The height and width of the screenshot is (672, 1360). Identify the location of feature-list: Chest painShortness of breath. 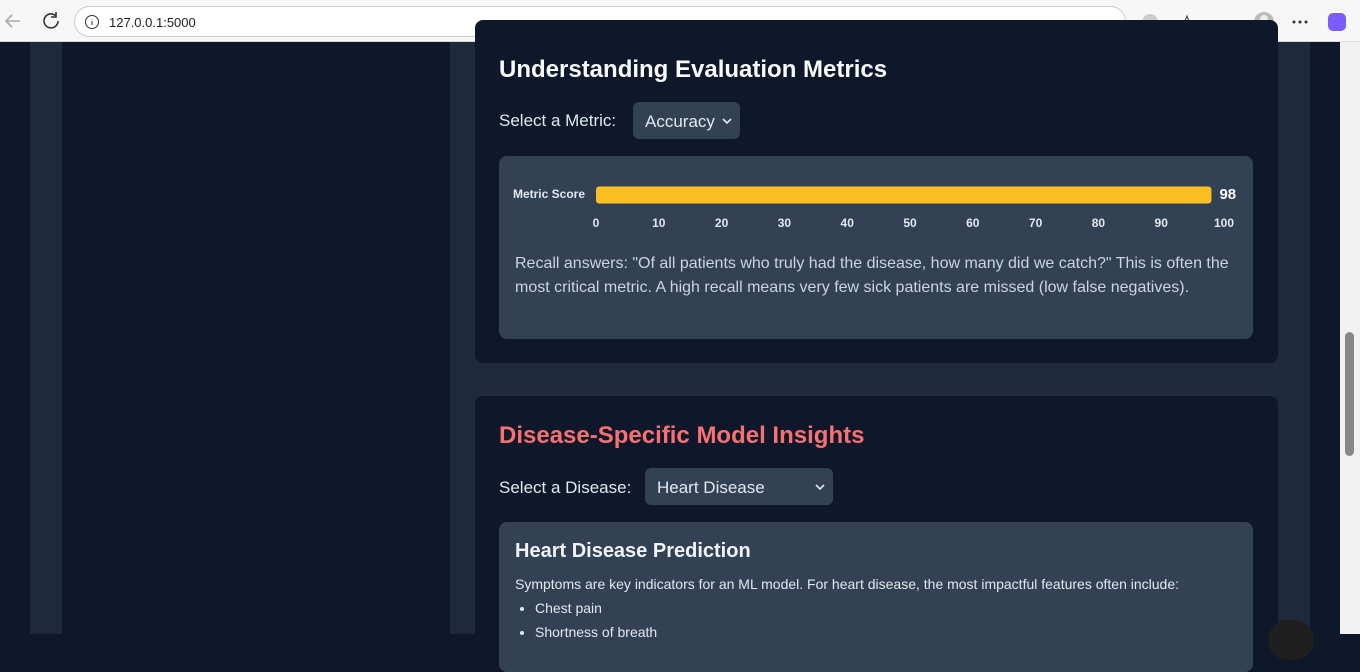
(586, 620).